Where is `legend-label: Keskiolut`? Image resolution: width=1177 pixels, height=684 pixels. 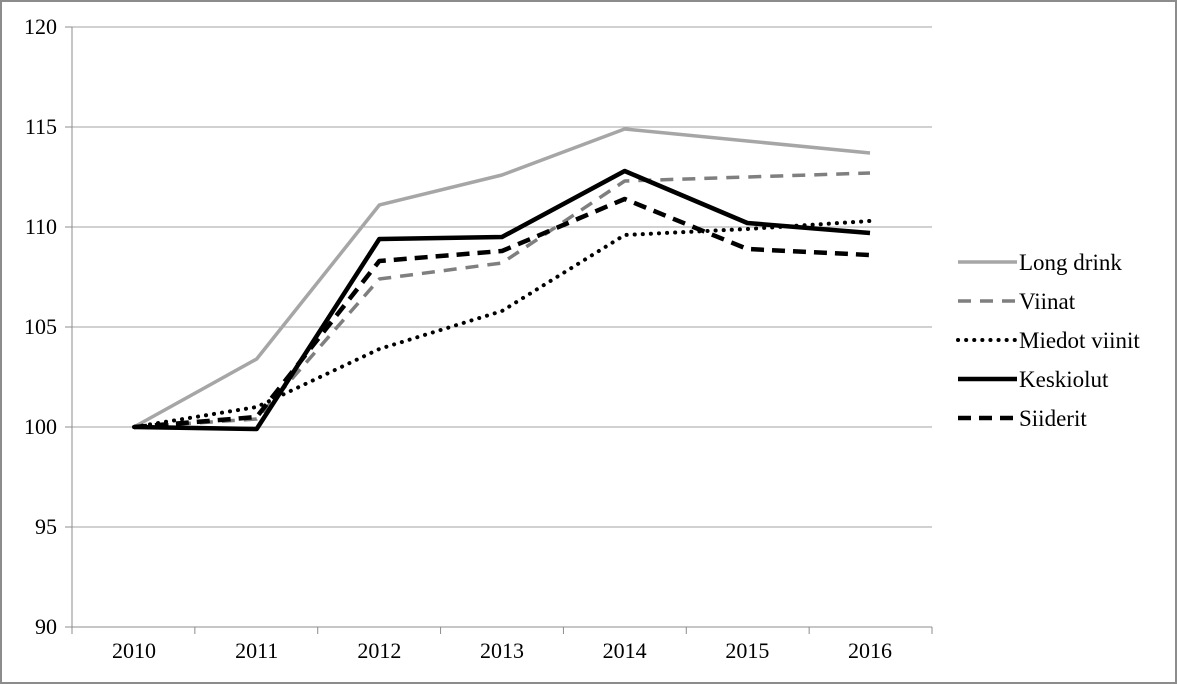
legend-label: Keskiolut is located at coordinates (1064, 379).